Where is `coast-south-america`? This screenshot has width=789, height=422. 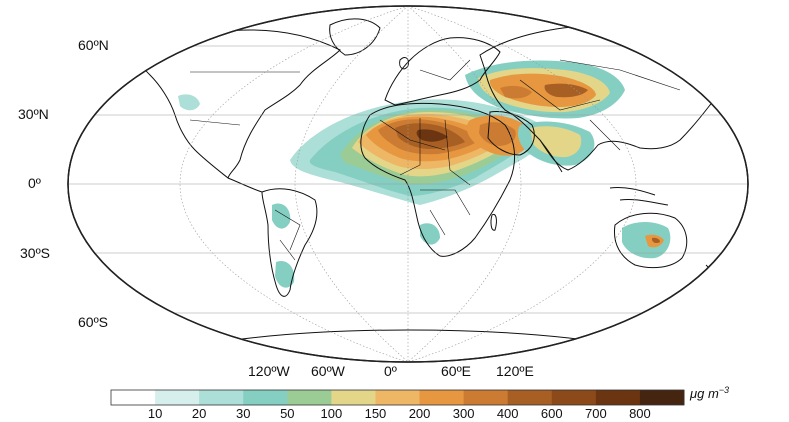 coast-south-america is located at coordinates (289, 242).